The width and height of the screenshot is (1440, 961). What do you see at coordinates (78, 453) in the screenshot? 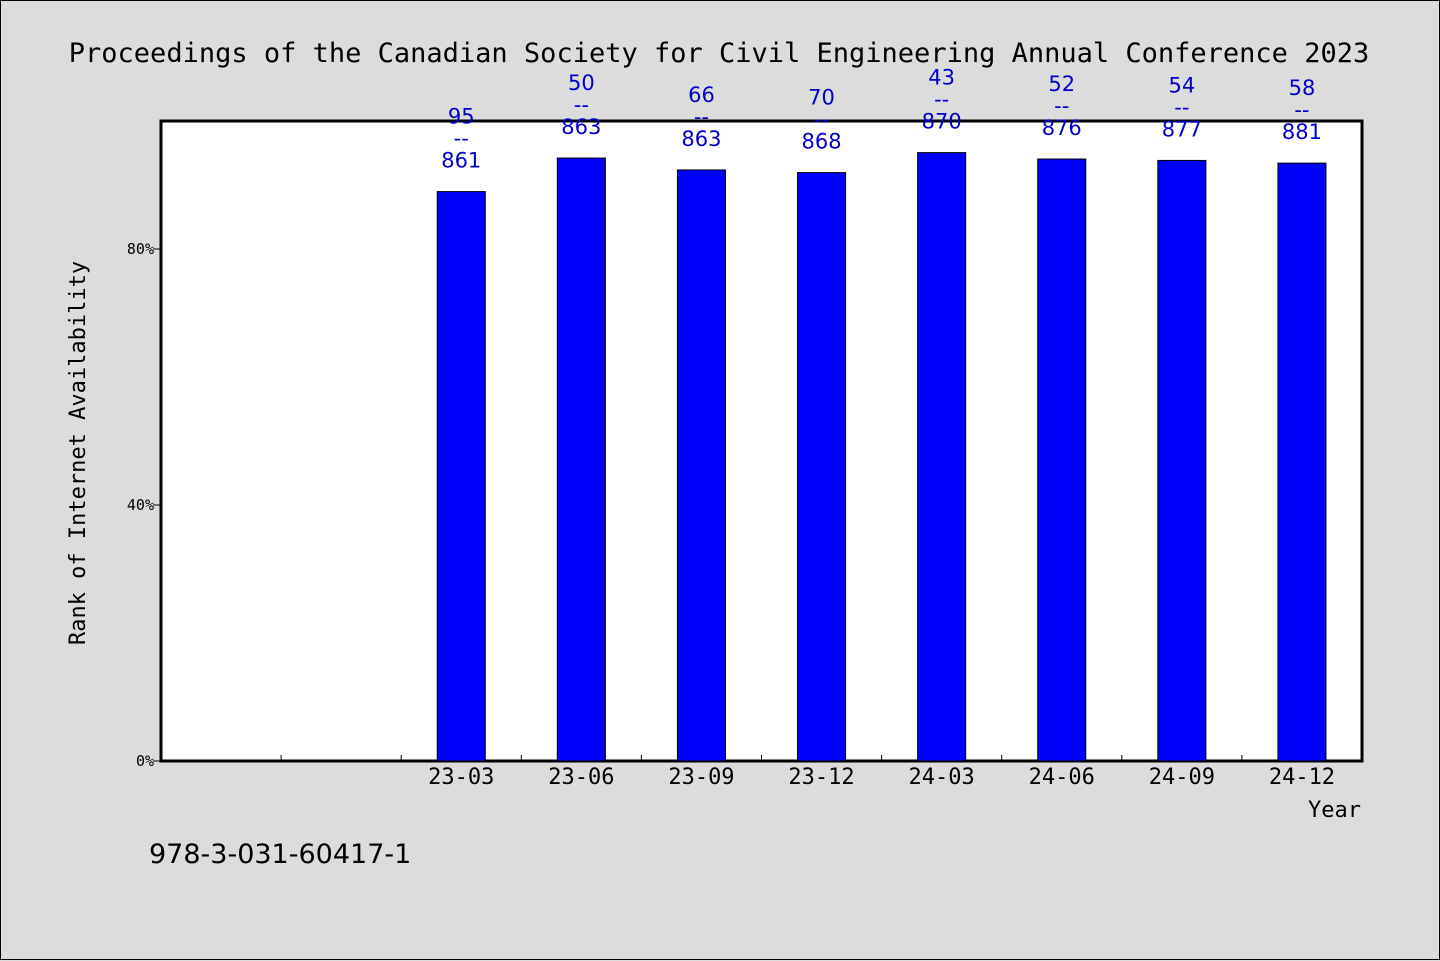
I see `y-axis-label: Rank of Internet Availability` at bounding box center [78, 453].